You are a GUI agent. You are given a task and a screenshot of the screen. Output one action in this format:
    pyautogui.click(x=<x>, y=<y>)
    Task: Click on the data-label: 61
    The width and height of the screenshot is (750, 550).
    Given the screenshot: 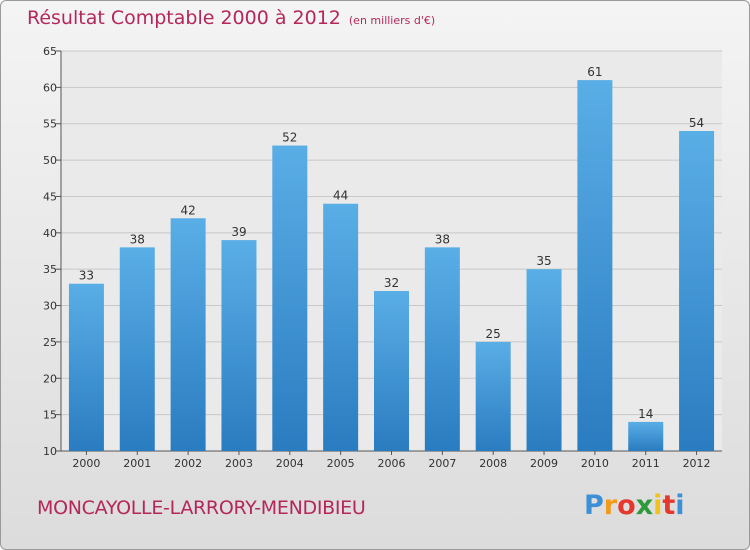 What is the action you would take?
    pyautogui.click(x=594, y=72)
    